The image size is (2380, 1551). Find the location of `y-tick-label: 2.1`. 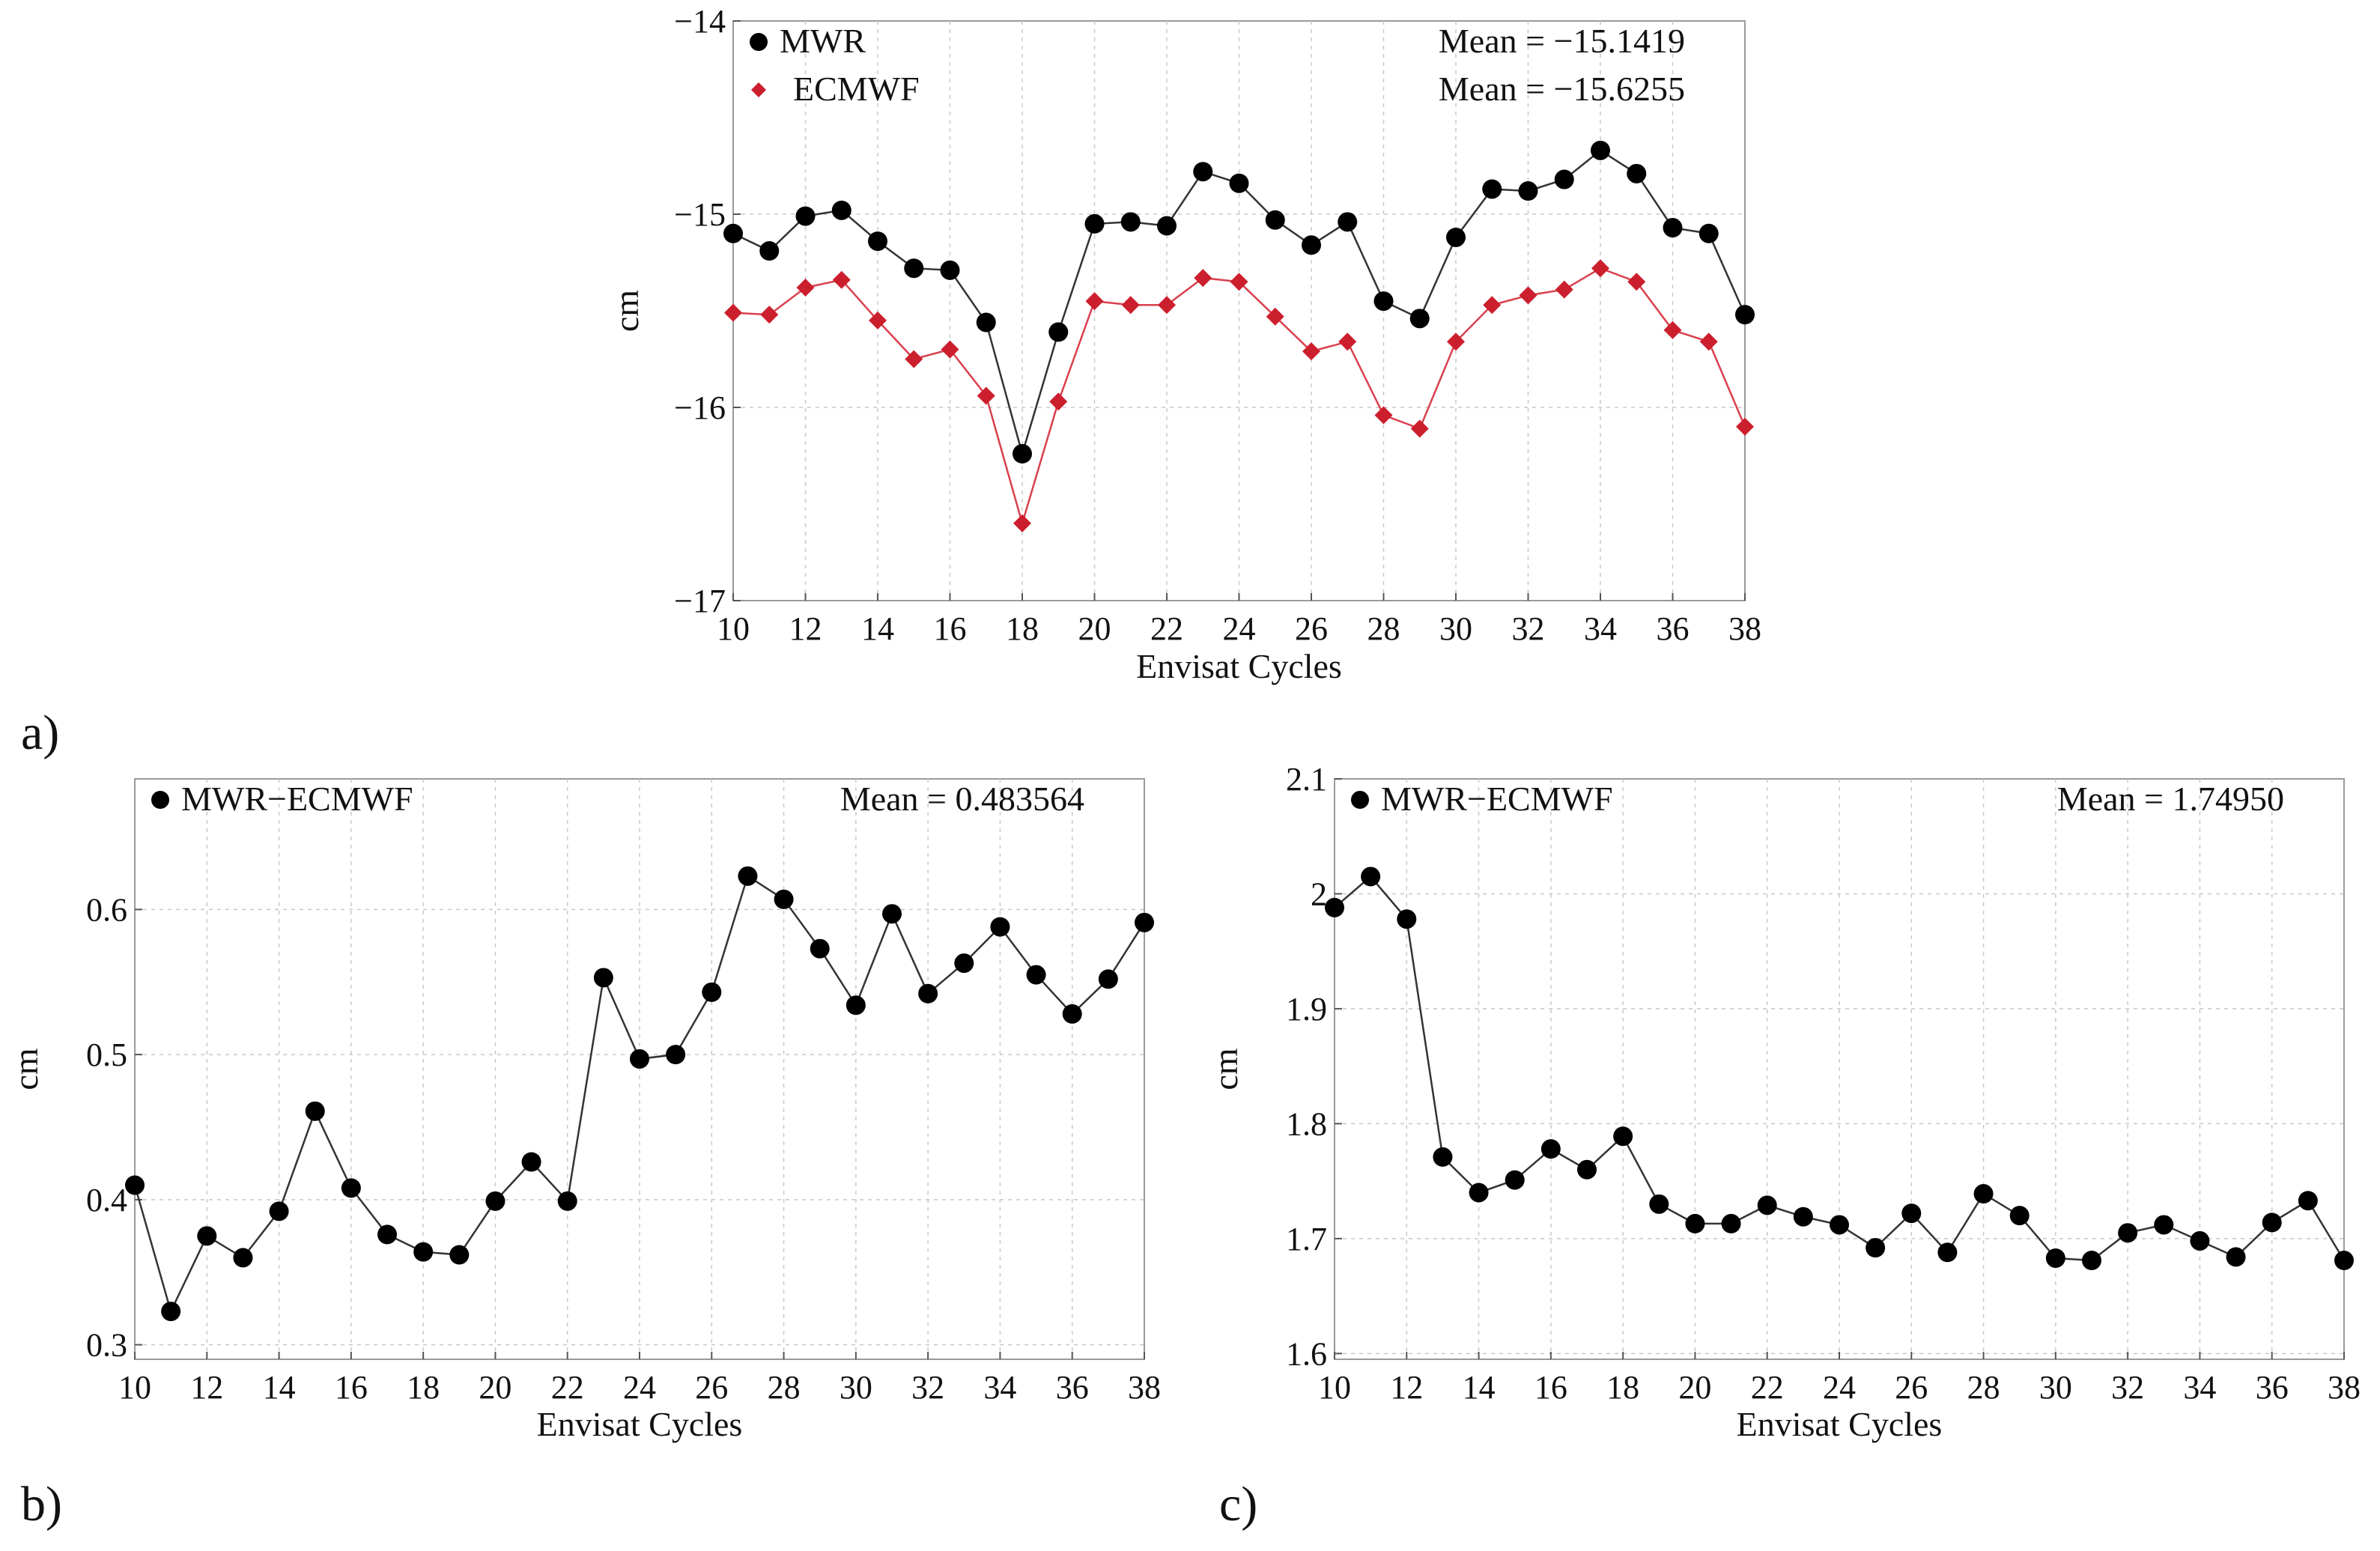

y-tick-label: 2.1 is located at coordinates (1306, 780).